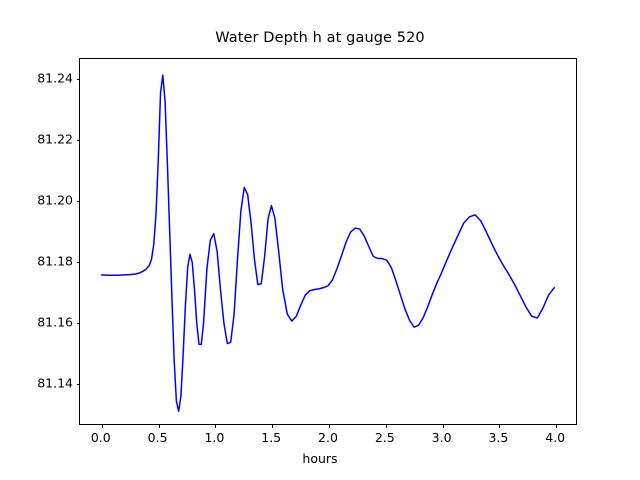 The image size is (640, 480). Describe the element at coordinates (214, 437) in the screenshot. I see `x-tick-label: 1.0` at that location.